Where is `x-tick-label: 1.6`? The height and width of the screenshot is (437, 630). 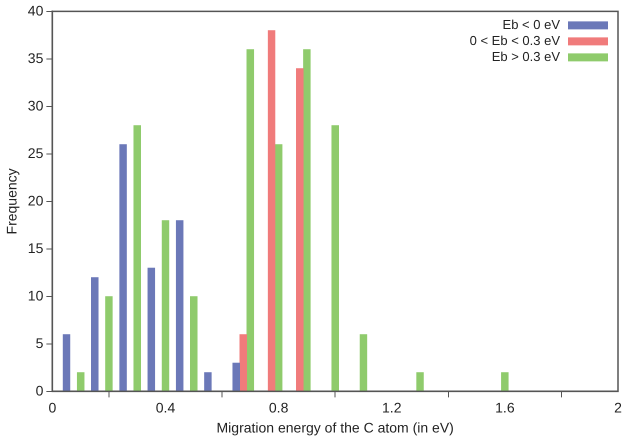 x-tick-label: 1.6 is located at coordinates (505, 408).